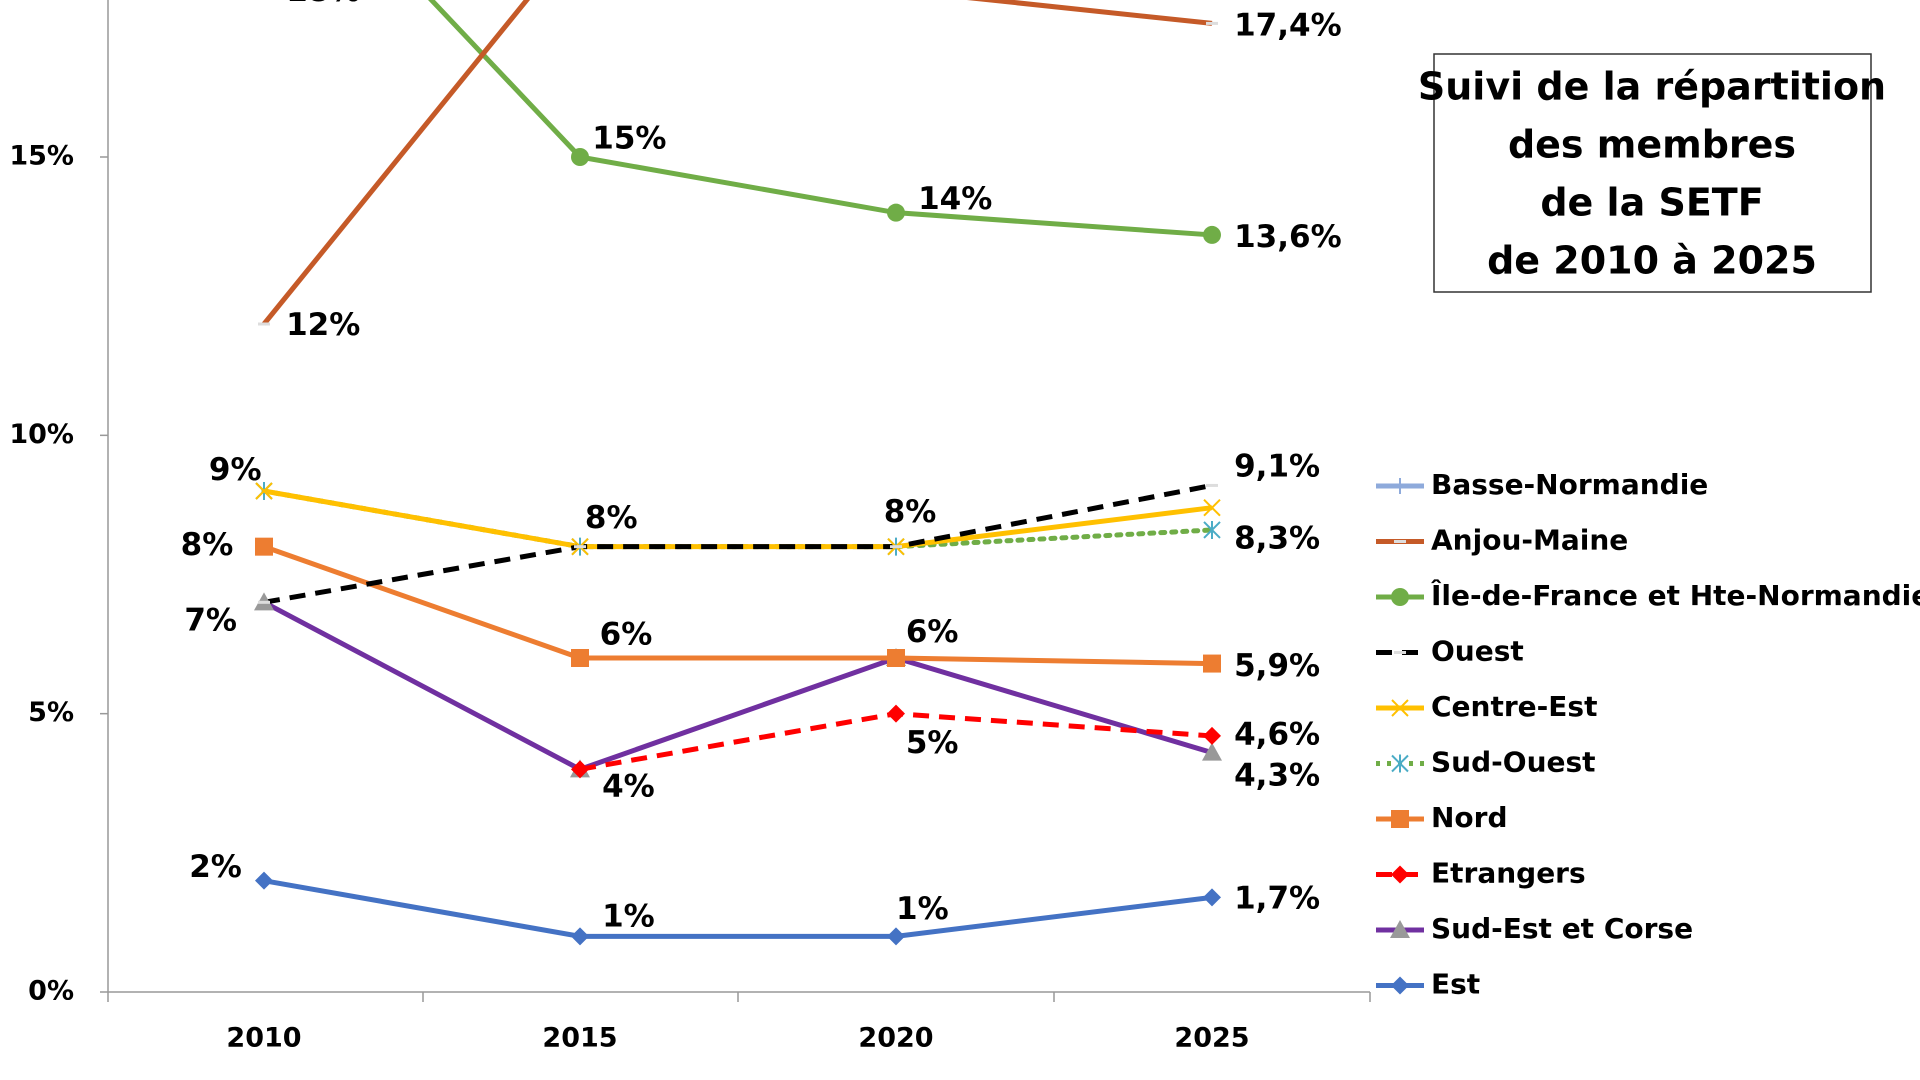 The image size is (1920, 1080). I want to click on legend-label: Ouest, so click(1477, 651).